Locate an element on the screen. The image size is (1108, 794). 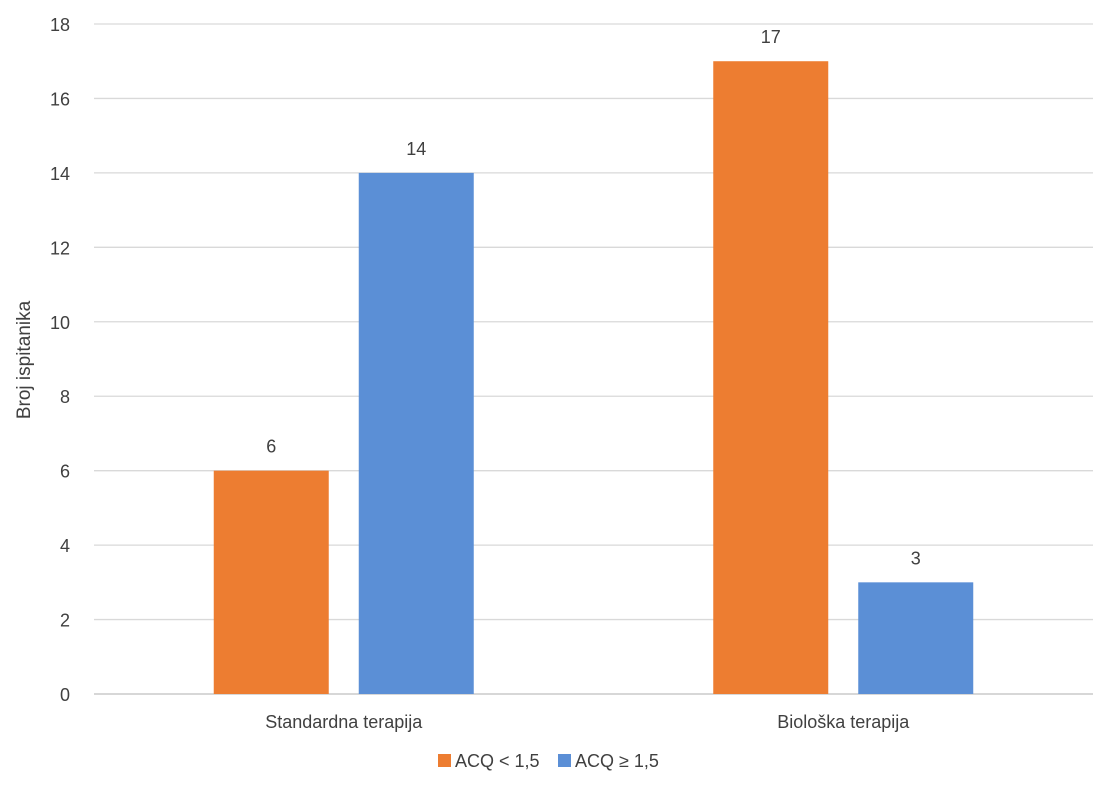
x-tick-label: Biološka terapija is located at coordinates (843, 722).